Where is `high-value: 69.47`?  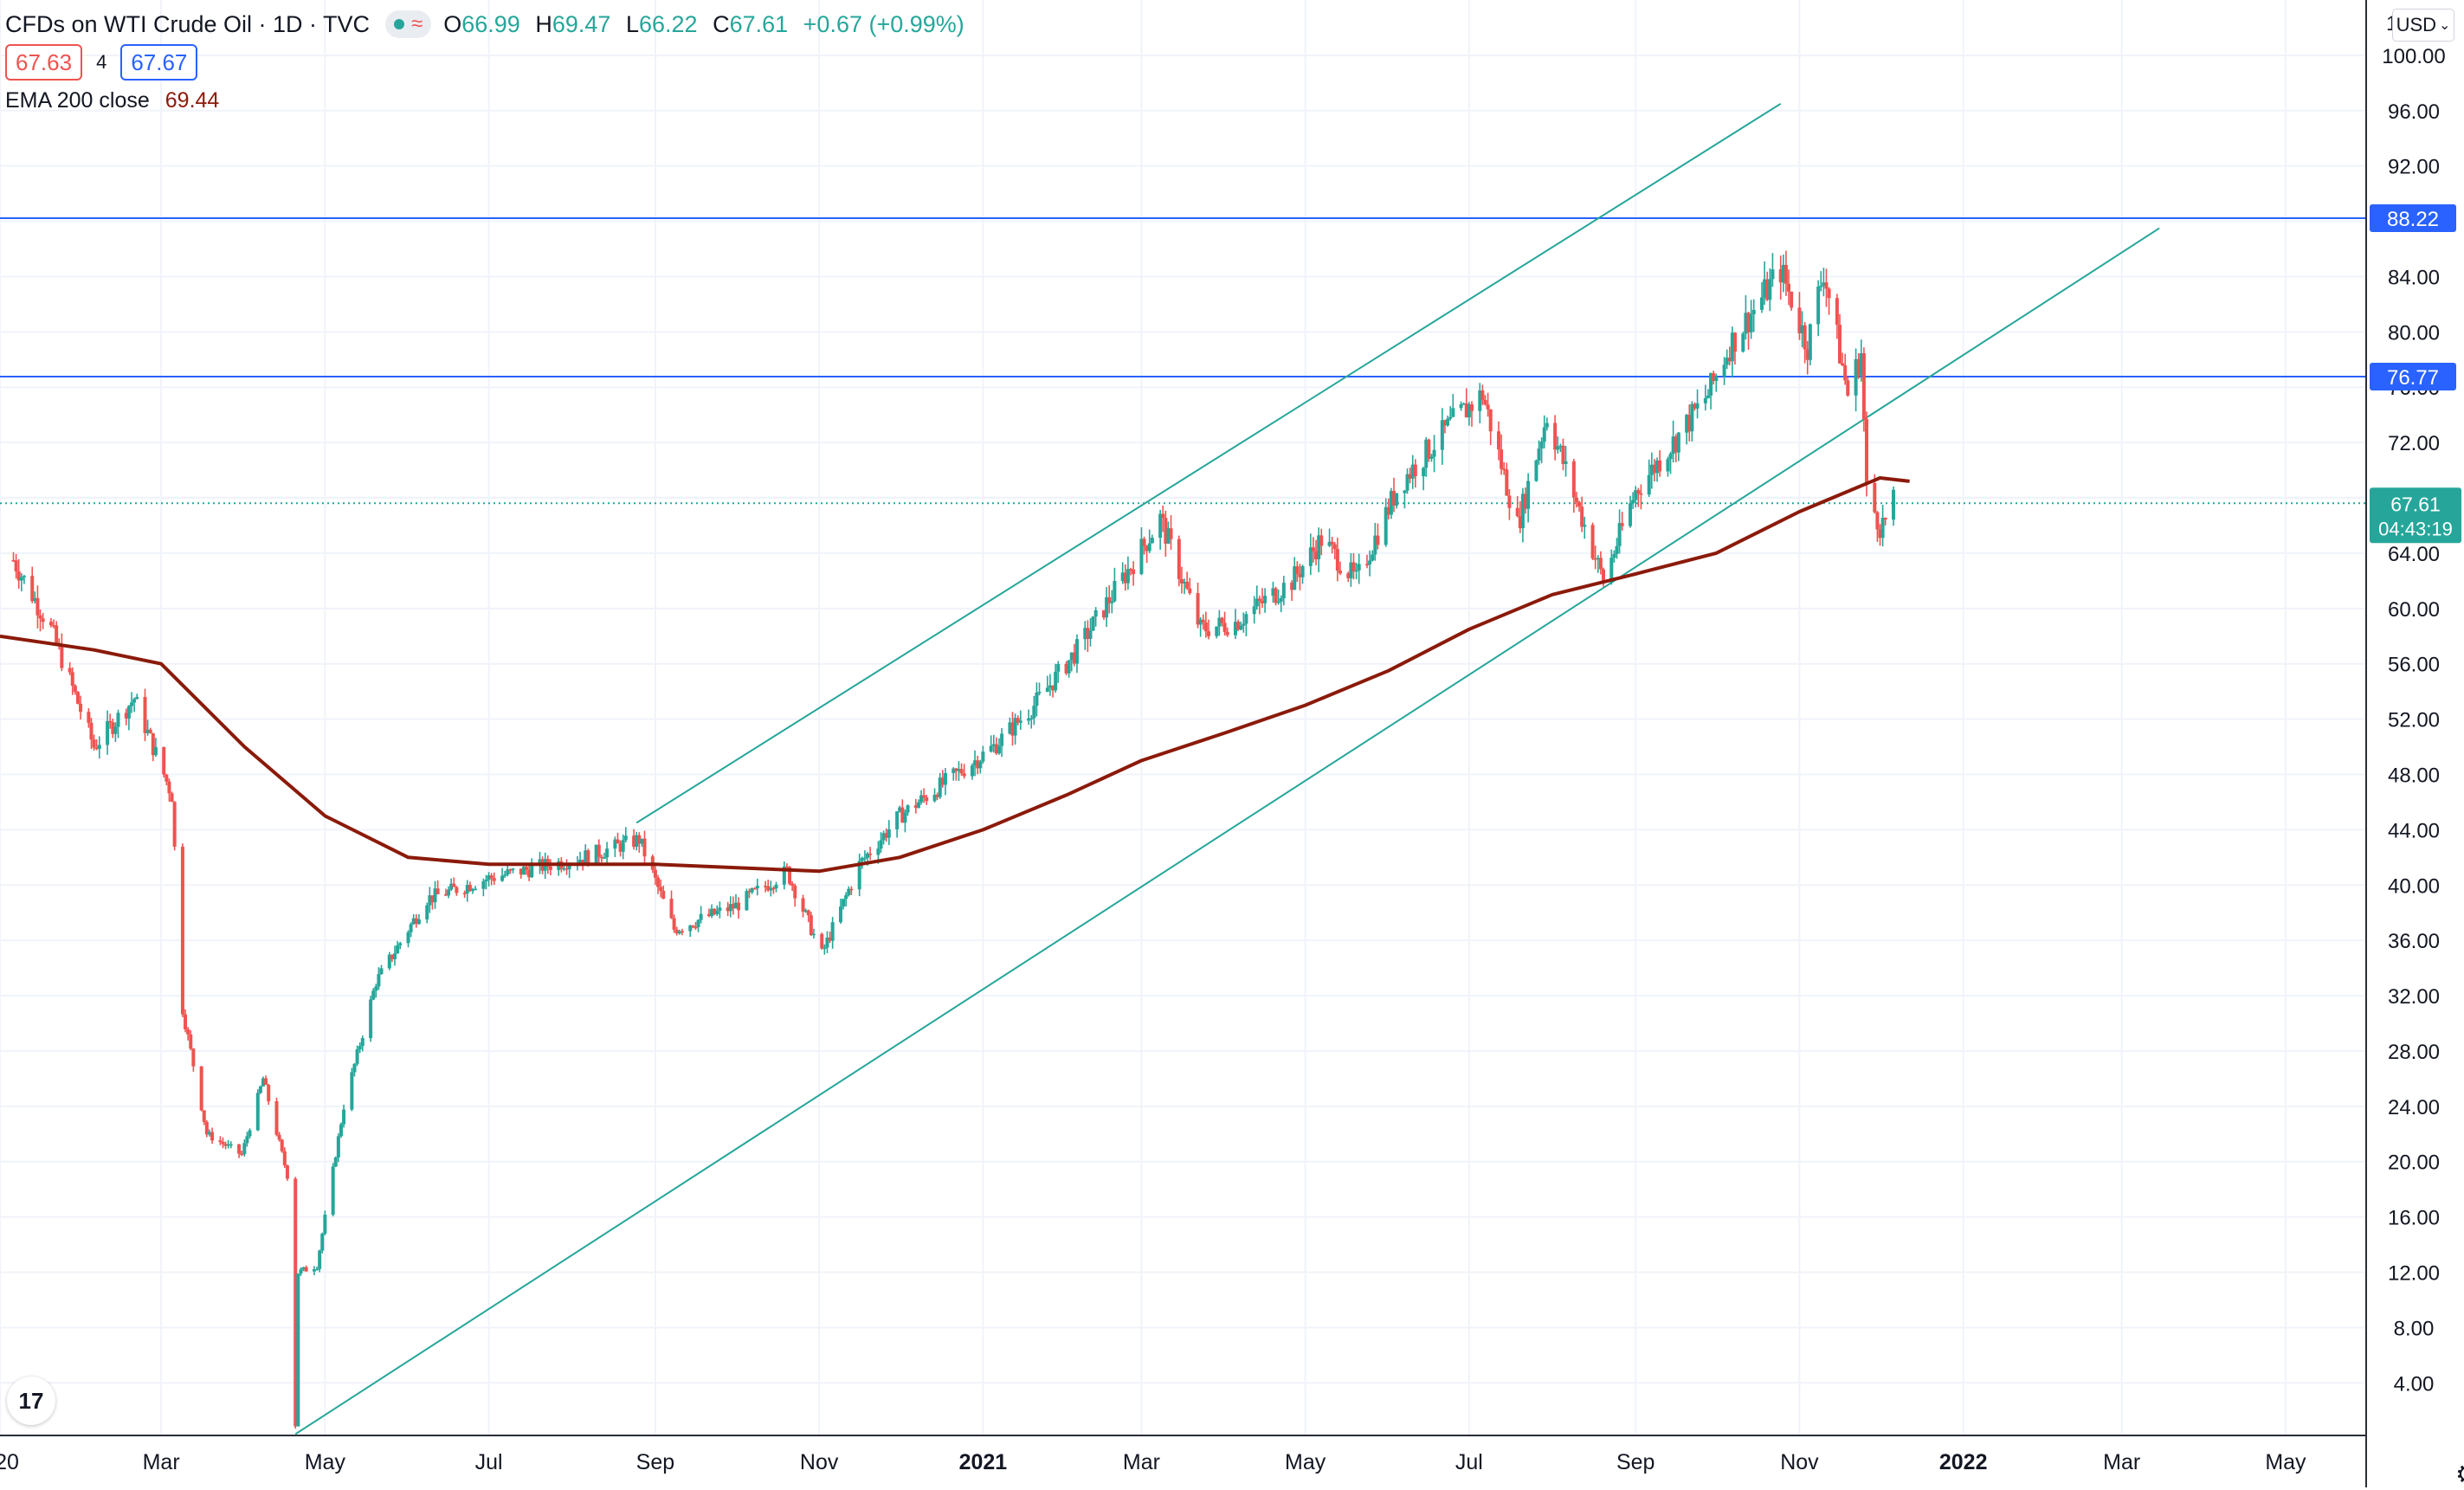 high-value: 69.47 is located at coordinates (581, 23).